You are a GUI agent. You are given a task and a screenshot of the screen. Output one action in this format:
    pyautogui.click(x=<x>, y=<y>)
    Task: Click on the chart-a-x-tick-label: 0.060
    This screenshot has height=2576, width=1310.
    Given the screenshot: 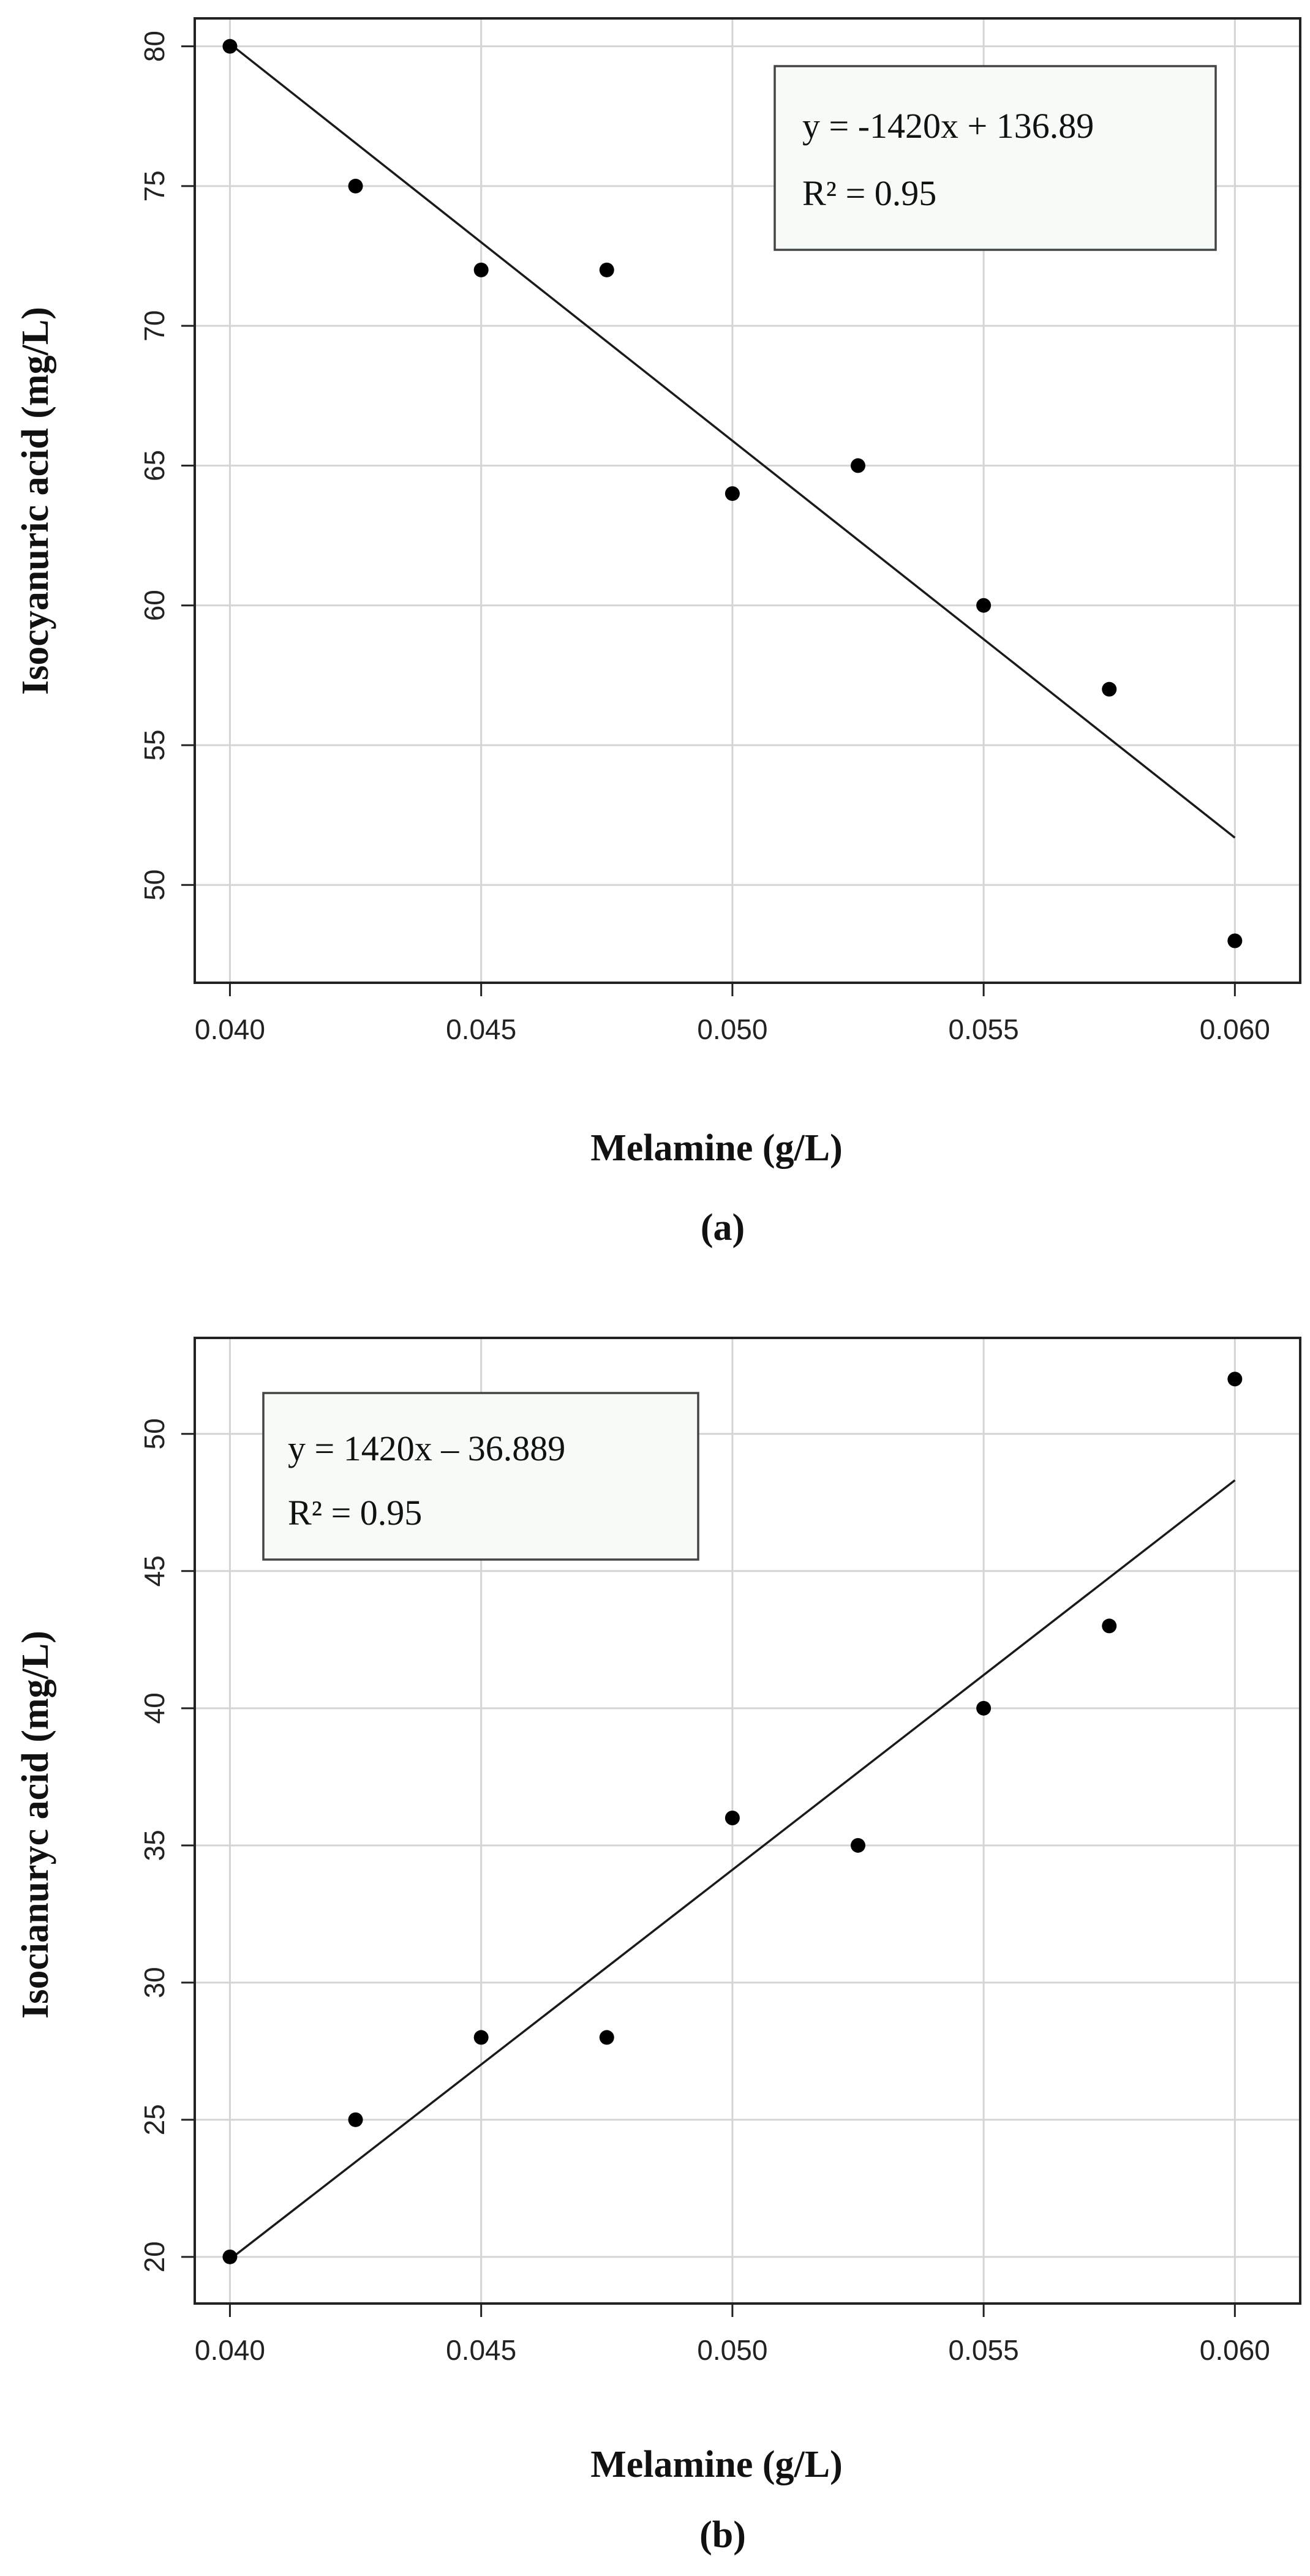 What is the action you would take?
    pyautogui.click(x=1235, y=1029)
    